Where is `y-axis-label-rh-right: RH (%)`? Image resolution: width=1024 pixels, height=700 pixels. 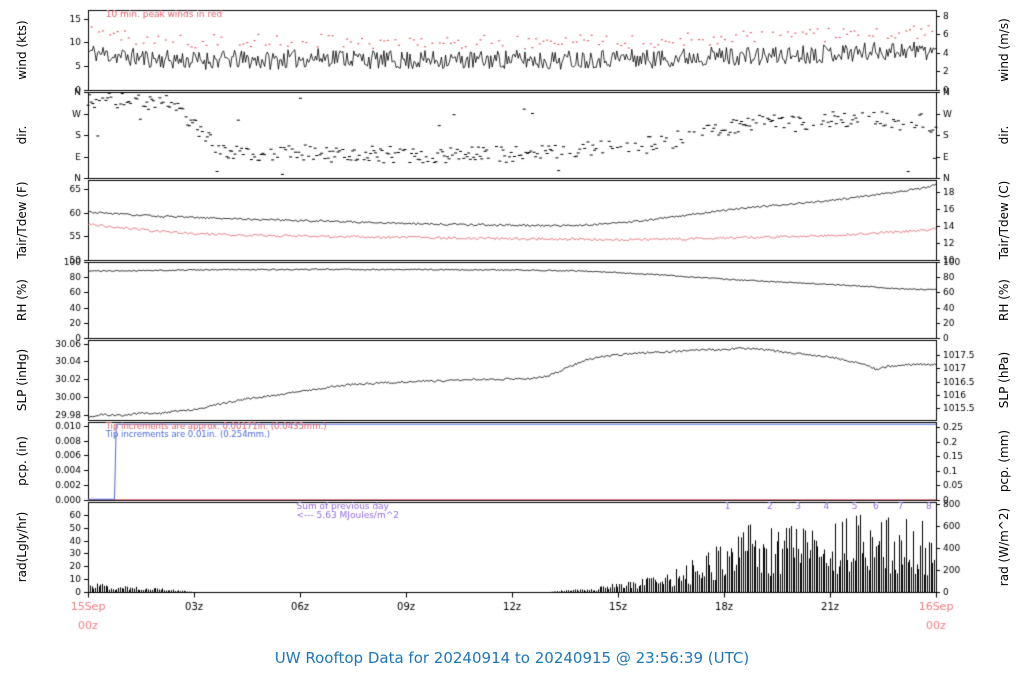 y-axis-label-rh-right: RH (%) is located at coordinates (1004, 300).